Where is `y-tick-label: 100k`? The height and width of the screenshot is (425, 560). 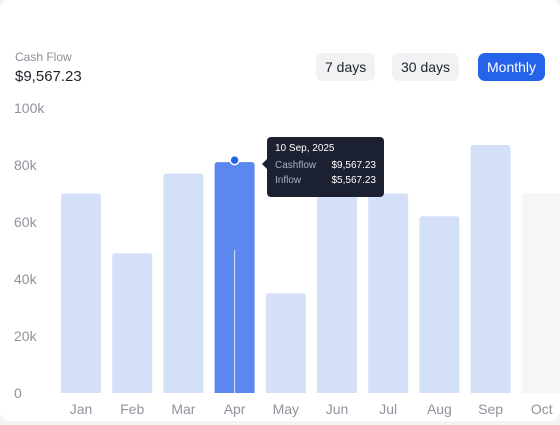 y-tick-label: 100k is located at coordinates (29, 108).